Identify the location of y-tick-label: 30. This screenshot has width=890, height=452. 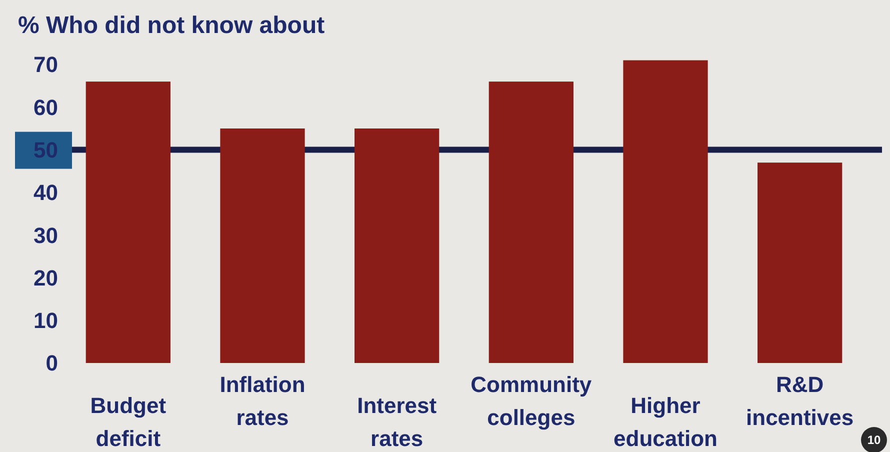
(46, 235).